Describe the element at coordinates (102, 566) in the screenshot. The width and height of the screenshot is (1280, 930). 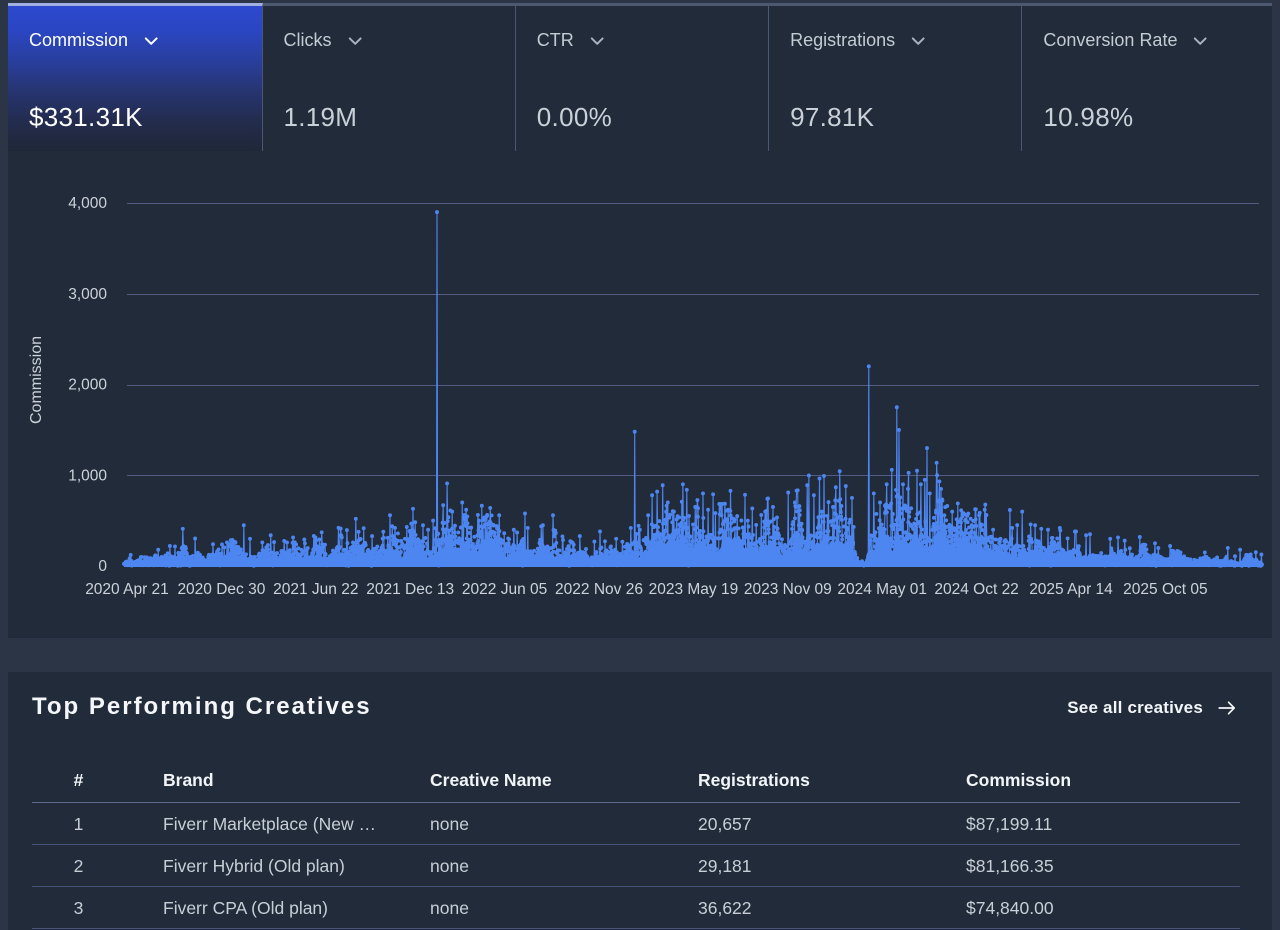
I see `svg-text: 0` at that location.